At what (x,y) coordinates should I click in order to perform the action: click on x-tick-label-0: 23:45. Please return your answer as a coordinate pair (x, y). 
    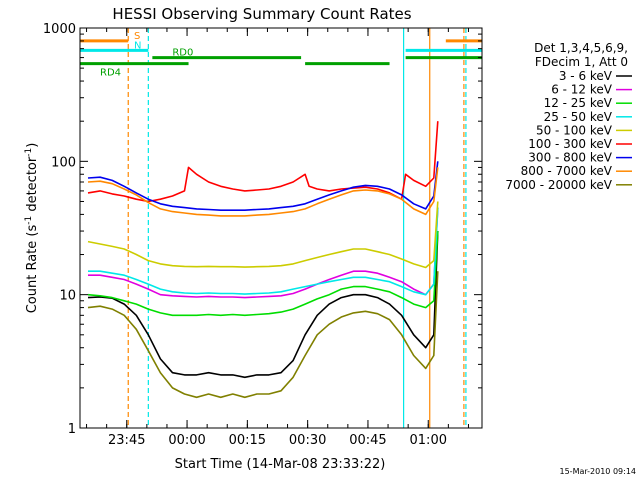
    Looking at the image, I should click on (126, 440).